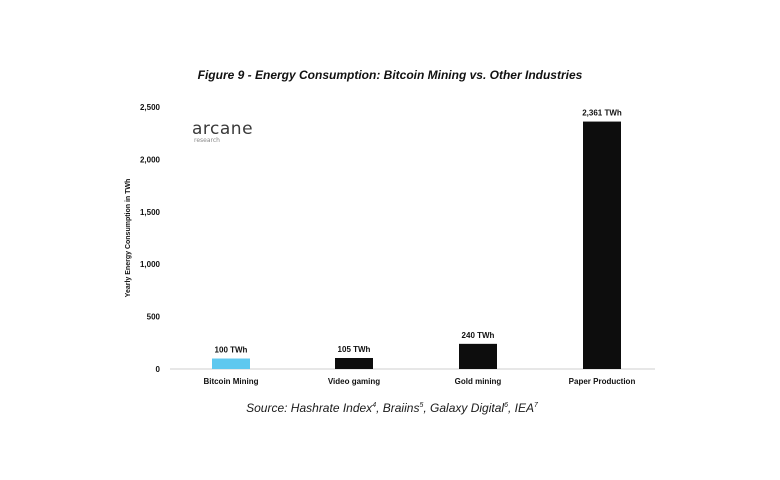 The image size is (780, 480). What do you see at coordinates (150, 238) in the screenshot?
I see `y-axis-ticks: 0 500 1,000 1,500 2,000 2,500` at bounding box center [150, 238].